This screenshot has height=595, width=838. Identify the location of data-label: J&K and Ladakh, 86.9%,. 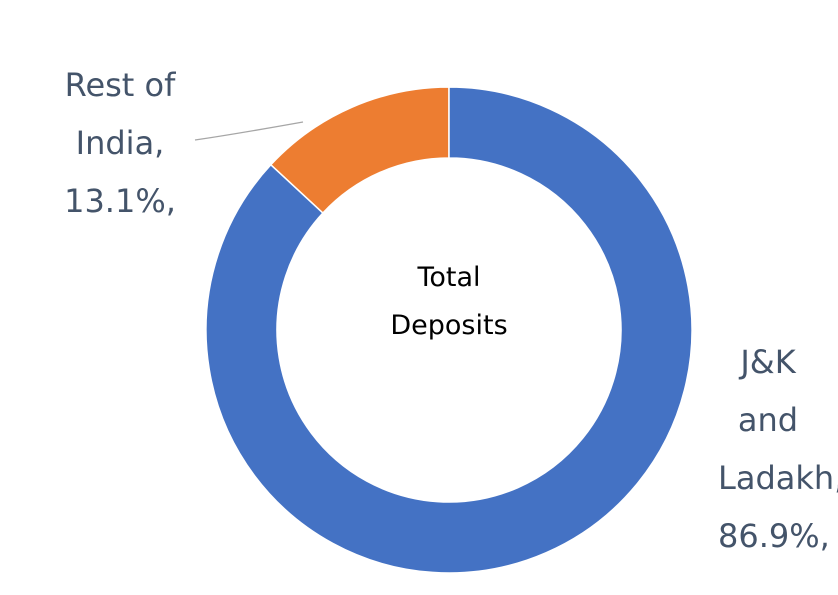
(778, 449).